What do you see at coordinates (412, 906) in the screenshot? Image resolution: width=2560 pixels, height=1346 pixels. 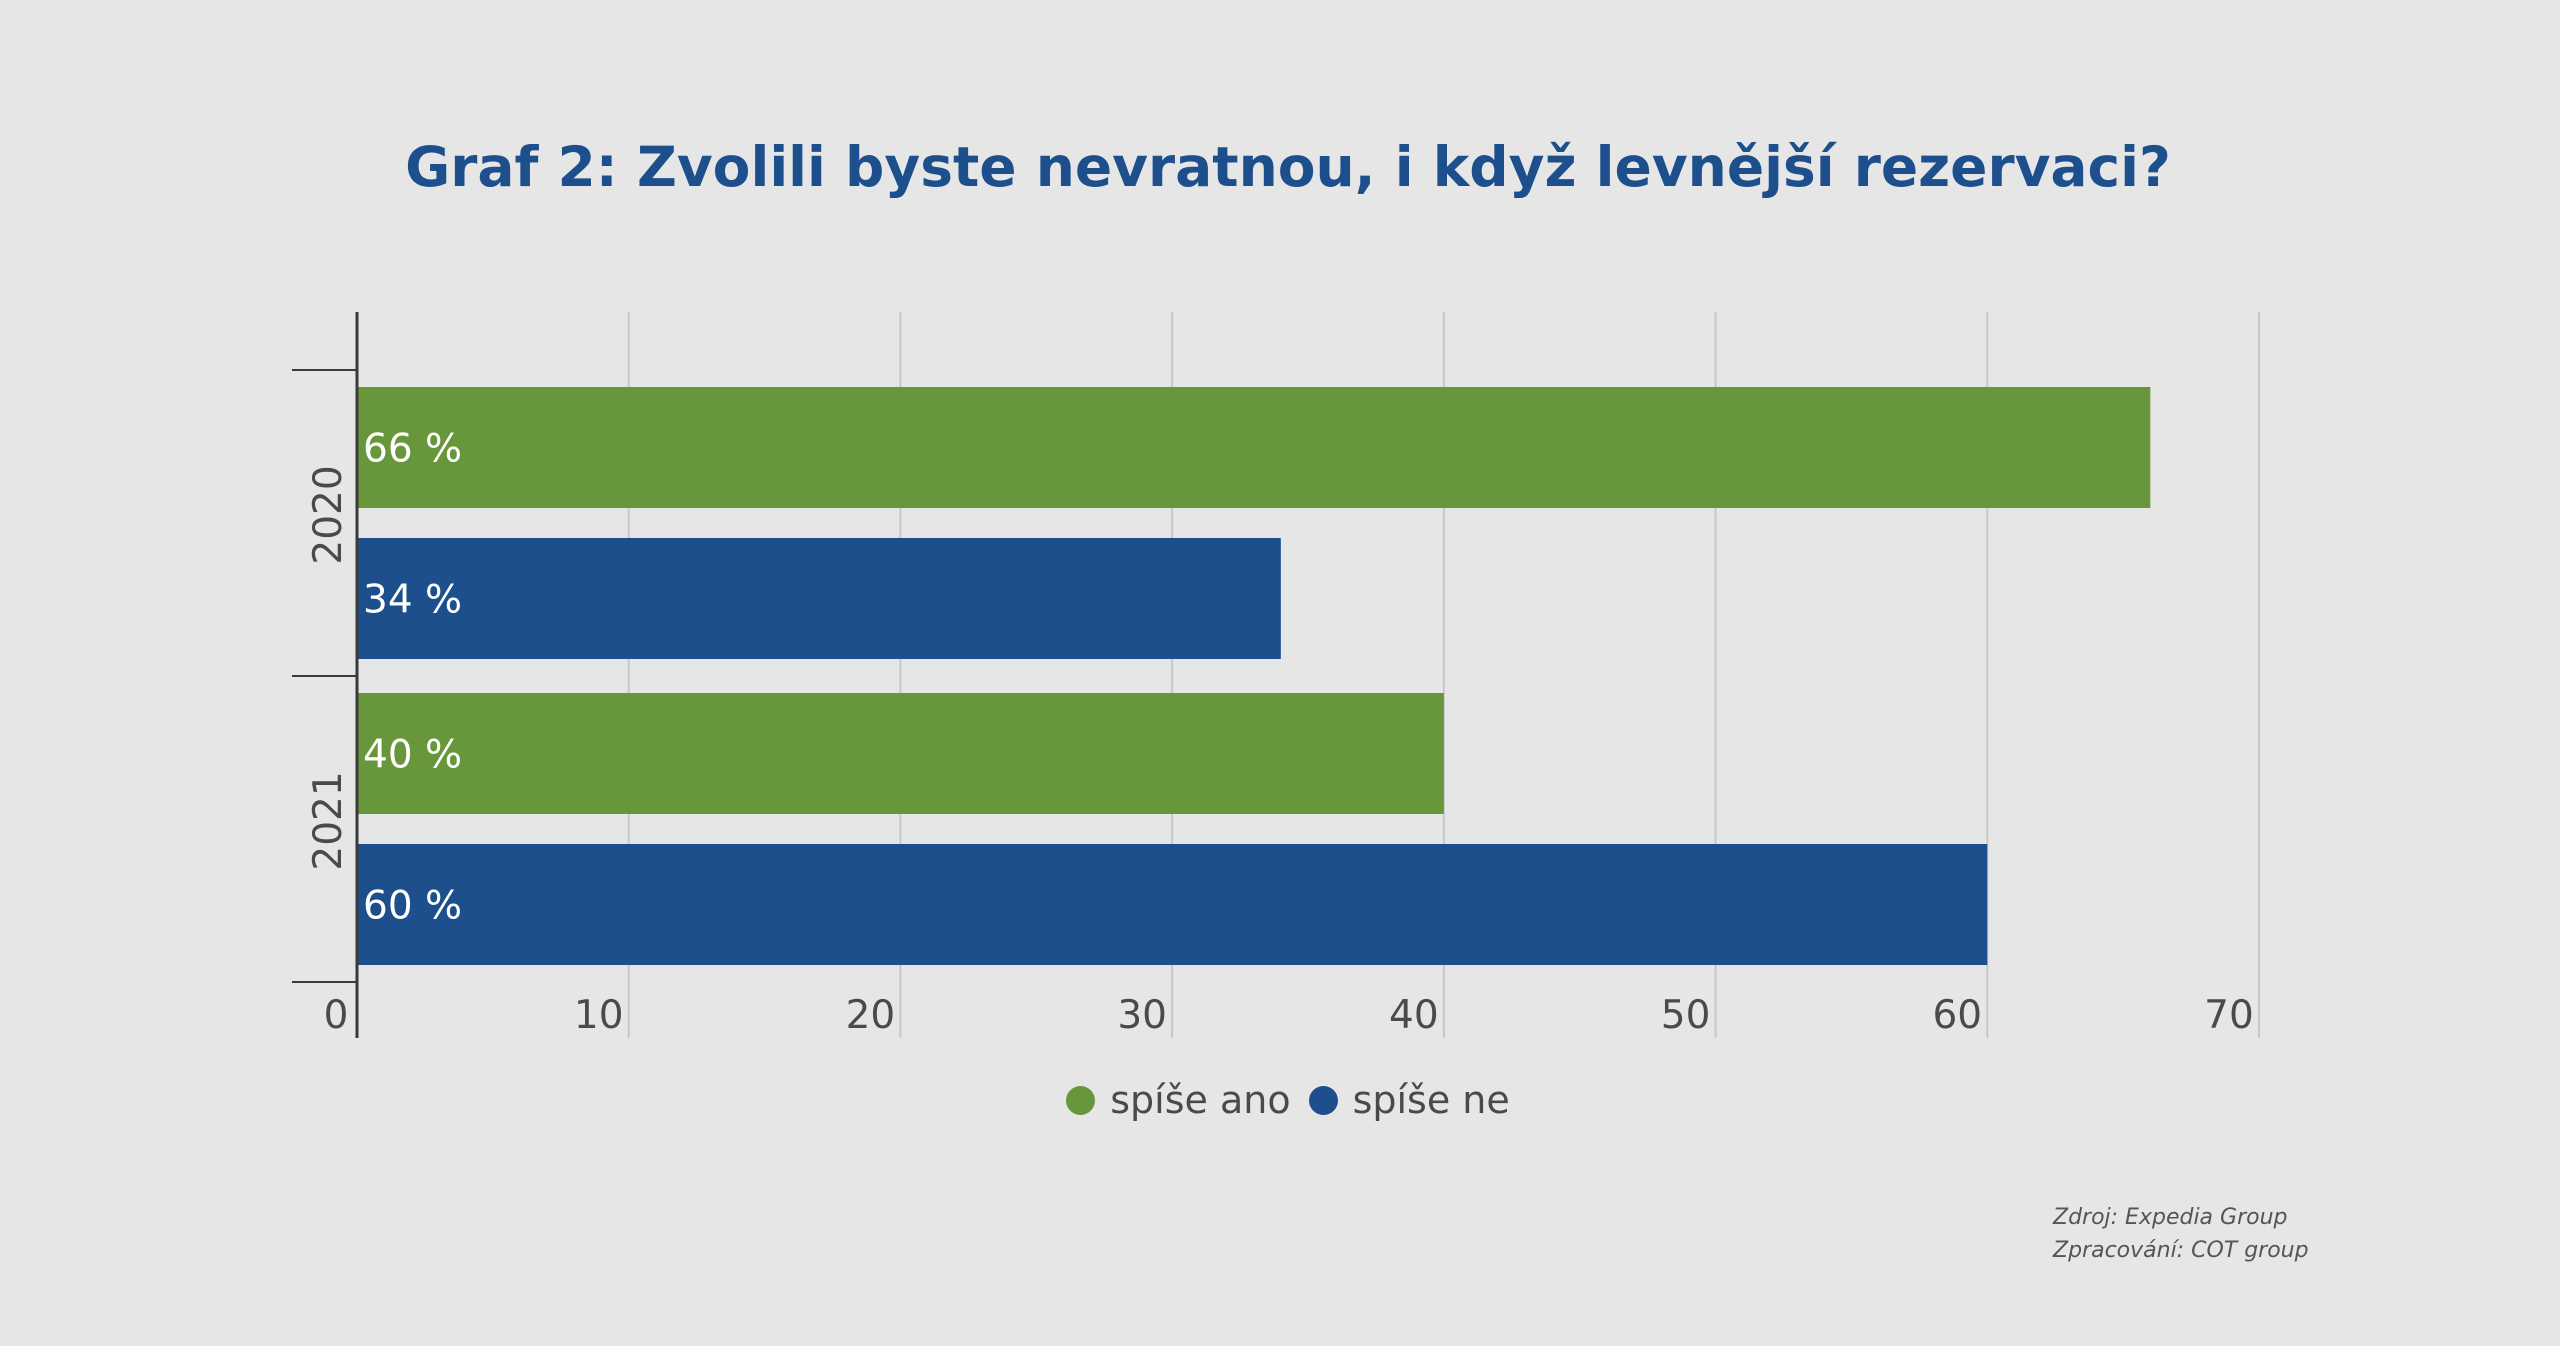 I see `data-label-2021-1: 60 %` at bounding box center [412, 906].